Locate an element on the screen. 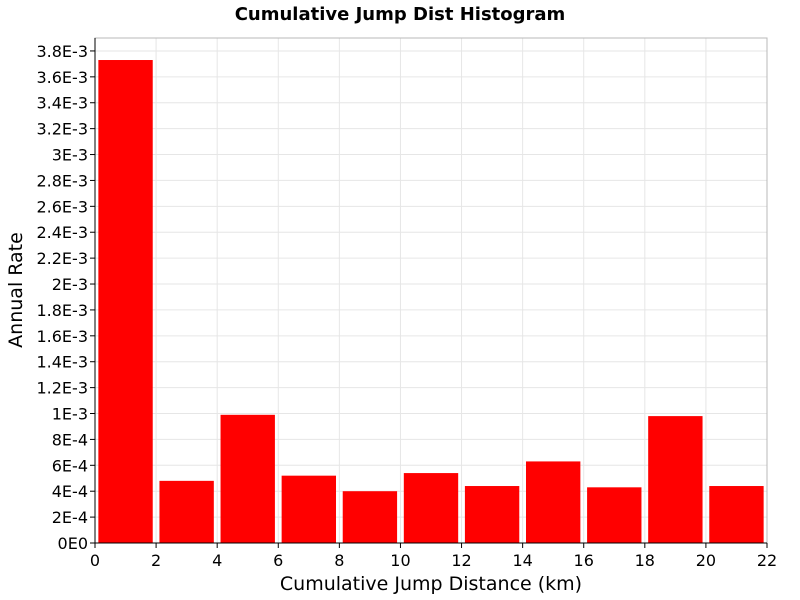 The width and height of the screenshot is (800, 600). y-tick-label: 6E-4 is located at coordinates (70, 465).